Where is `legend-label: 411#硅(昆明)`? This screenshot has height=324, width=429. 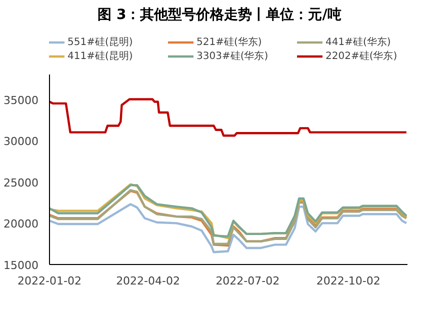 legend-label: 411#硅(昆明) is located at coordinates (101, 56).